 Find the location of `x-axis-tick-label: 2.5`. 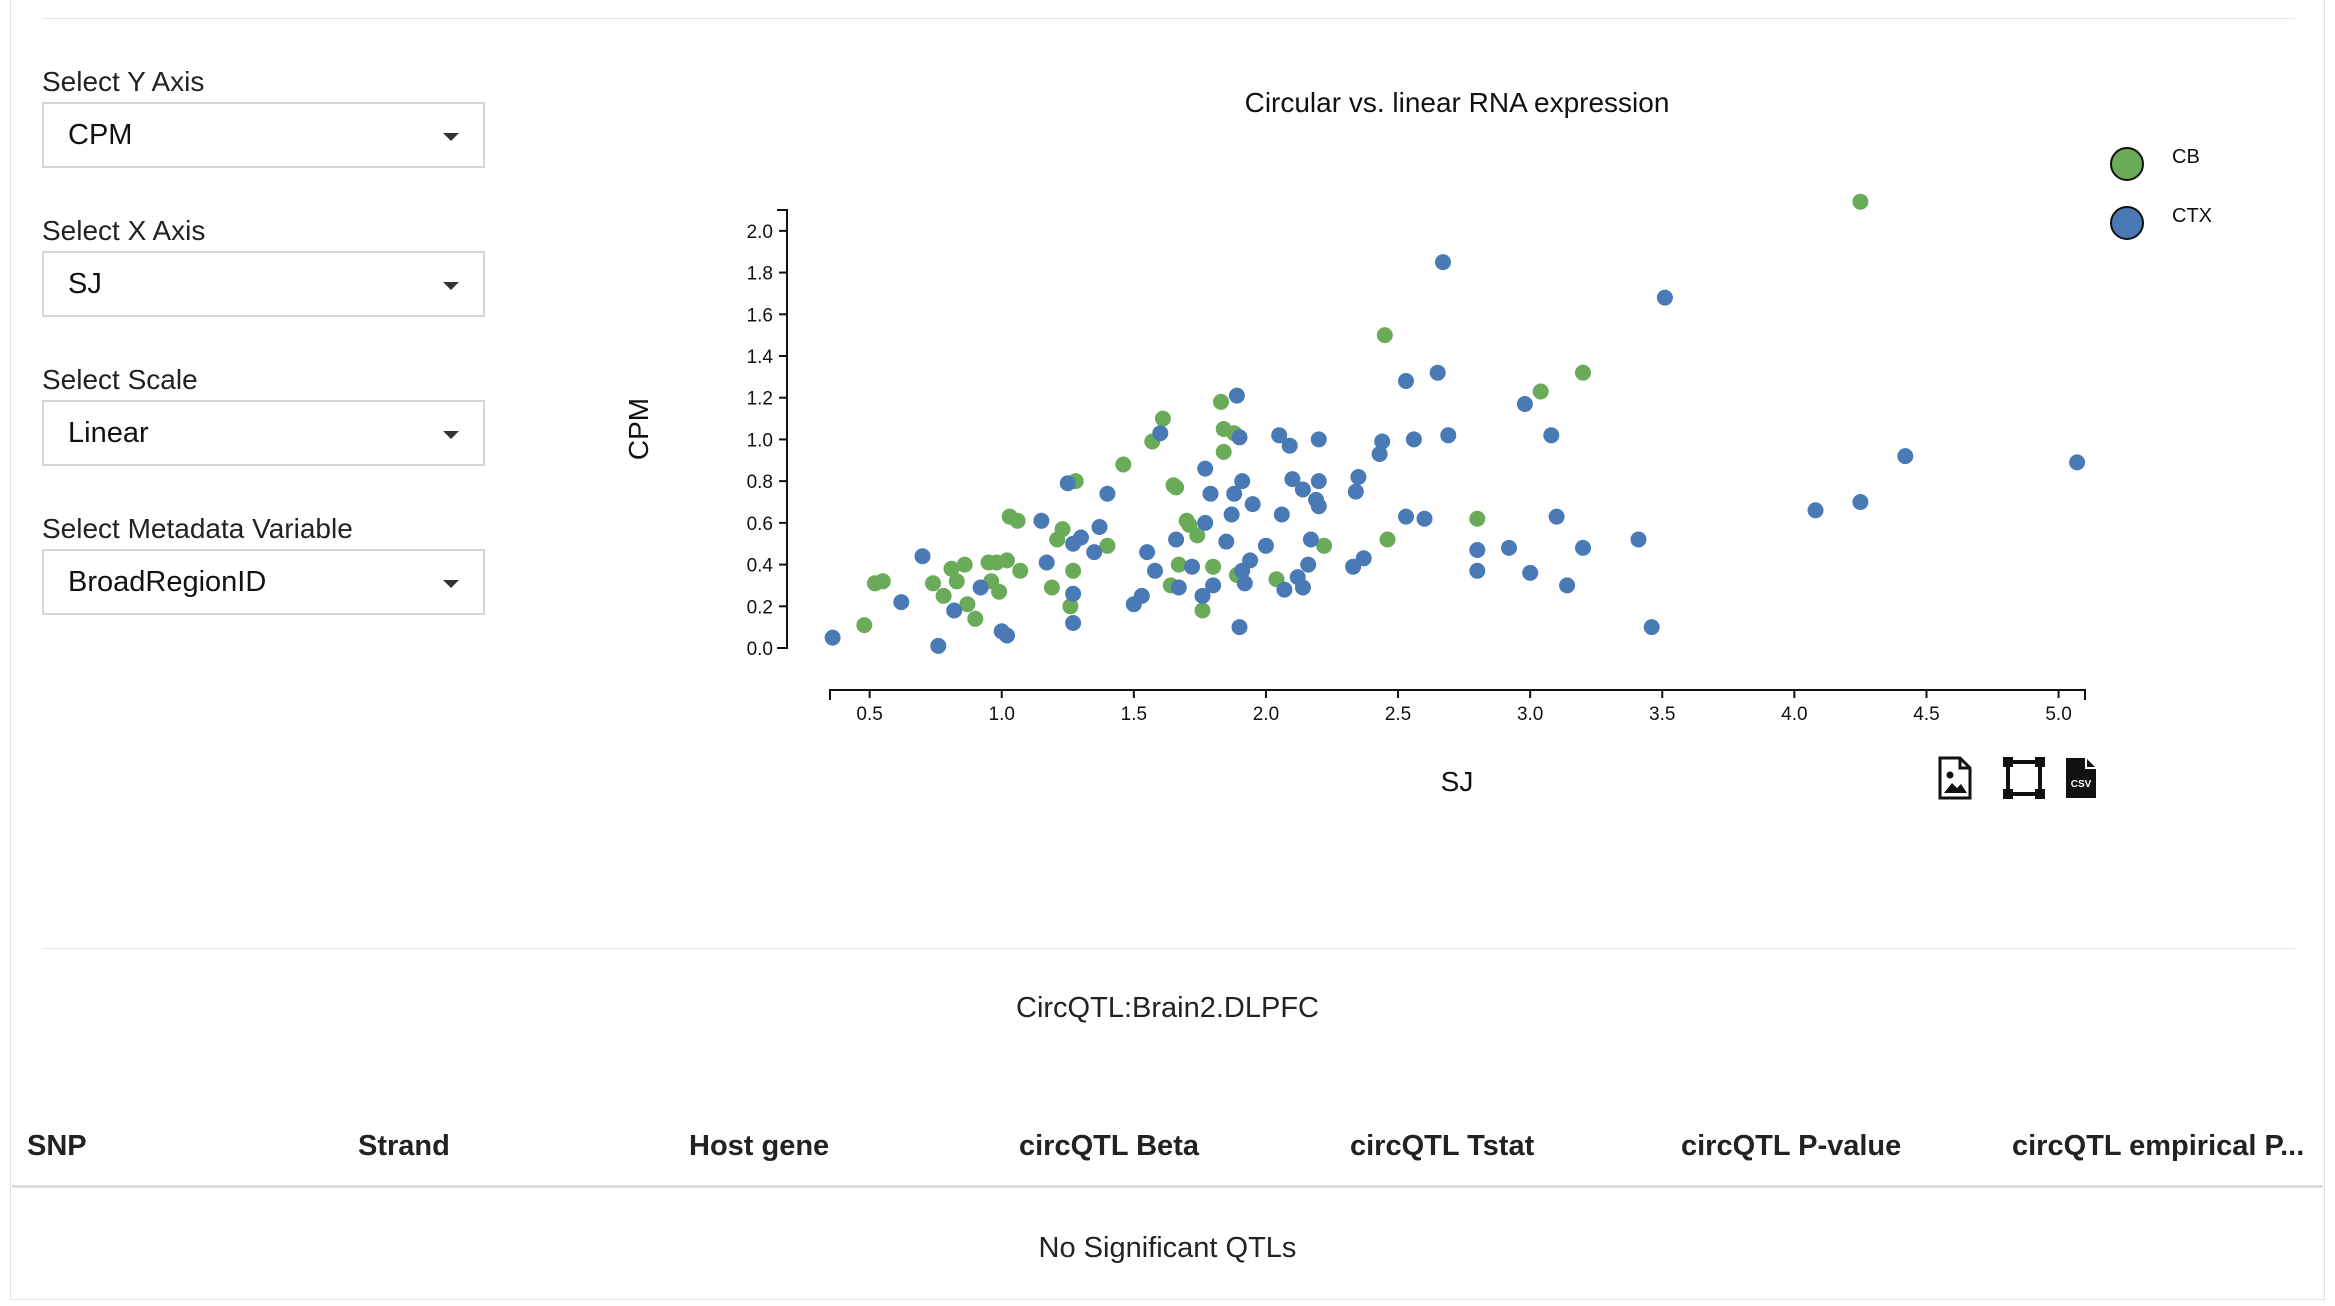

x-axis-tick-label: 2.5 is located at coordinates (1398, 714).